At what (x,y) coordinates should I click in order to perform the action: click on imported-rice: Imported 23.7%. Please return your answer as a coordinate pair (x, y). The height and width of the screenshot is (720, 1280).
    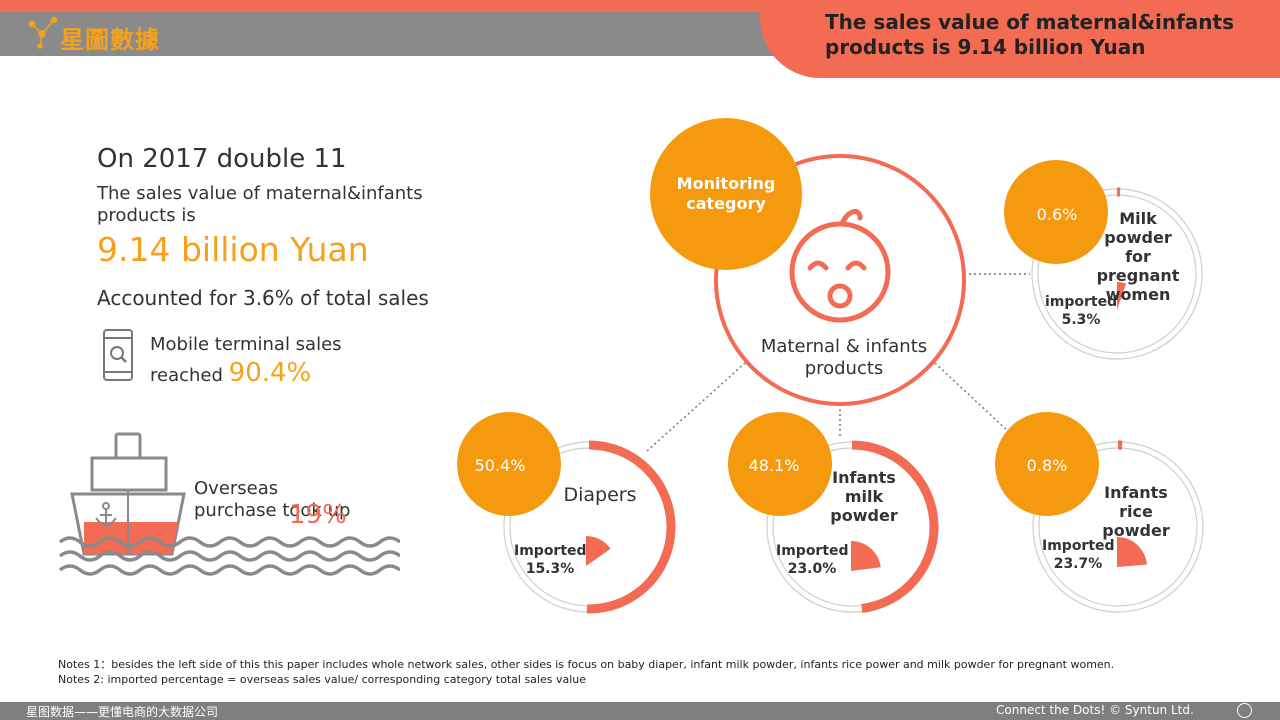
    Looking at the image, I should click on (1078, 555).